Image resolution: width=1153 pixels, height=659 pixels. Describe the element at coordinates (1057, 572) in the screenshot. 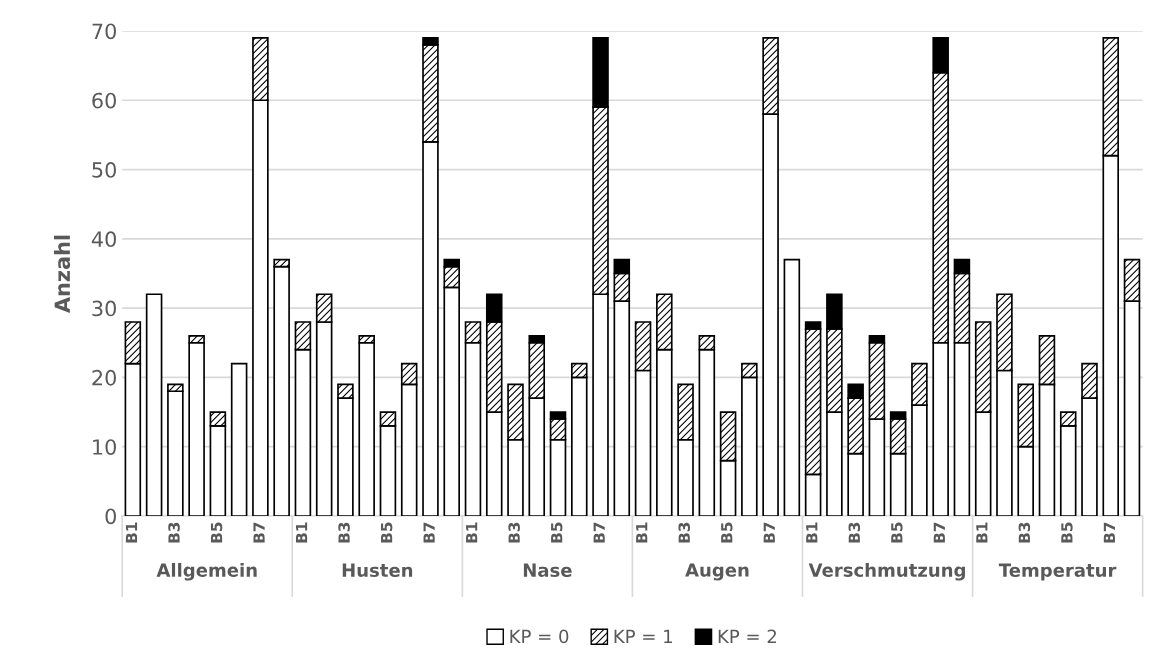

I see `text: Temperatur` at that location.